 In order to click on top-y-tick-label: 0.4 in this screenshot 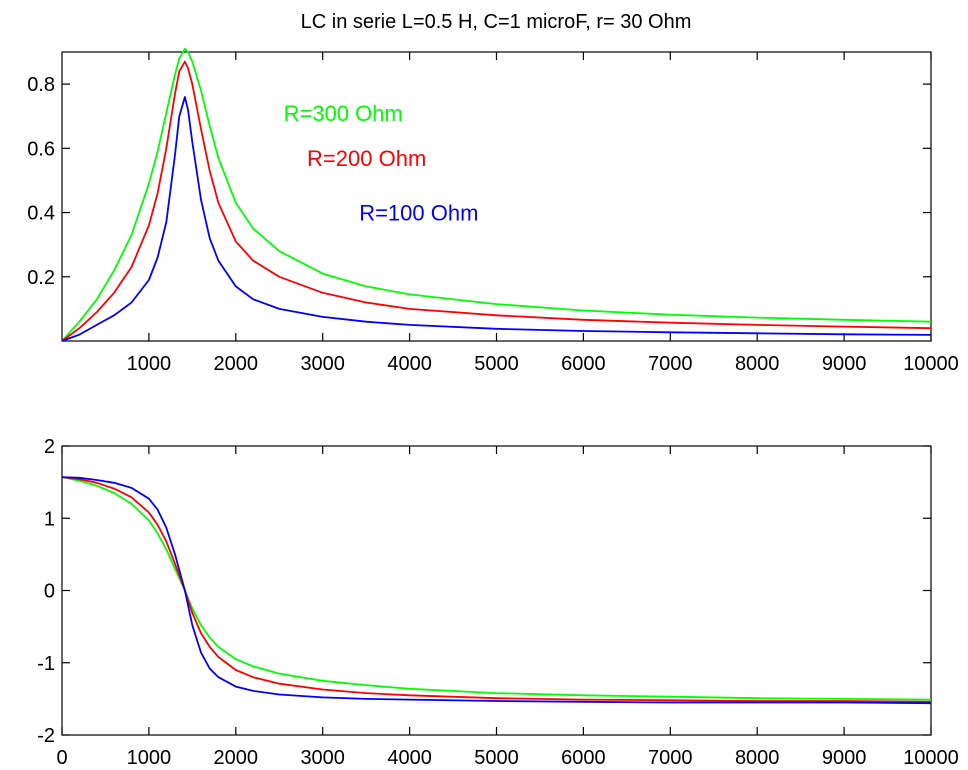, I will do `click(41, 214)`.